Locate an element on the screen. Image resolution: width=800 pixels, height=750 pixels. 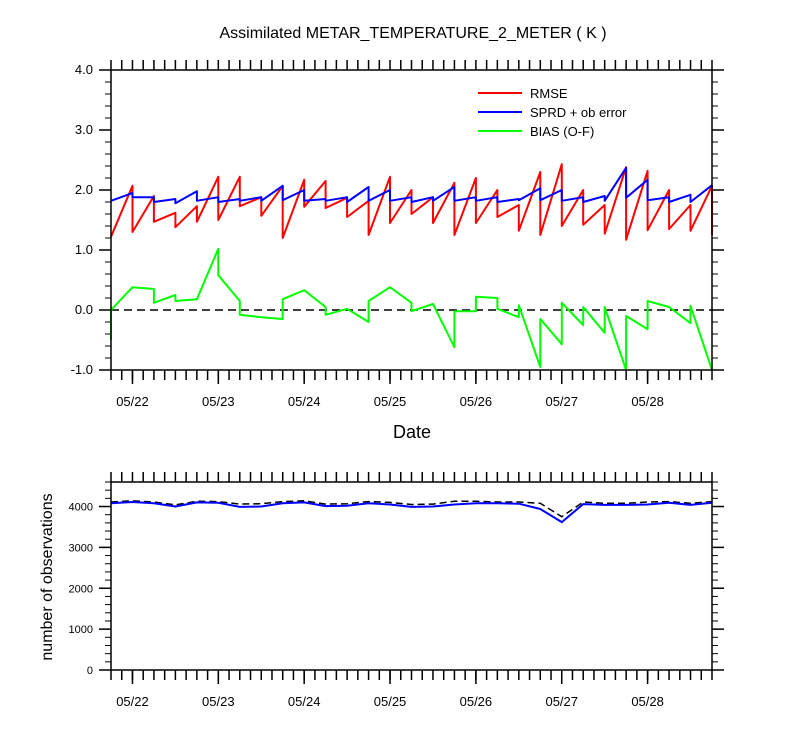
legend-label-sprd: SPRD + ob error is located at coordinates (578, 112).